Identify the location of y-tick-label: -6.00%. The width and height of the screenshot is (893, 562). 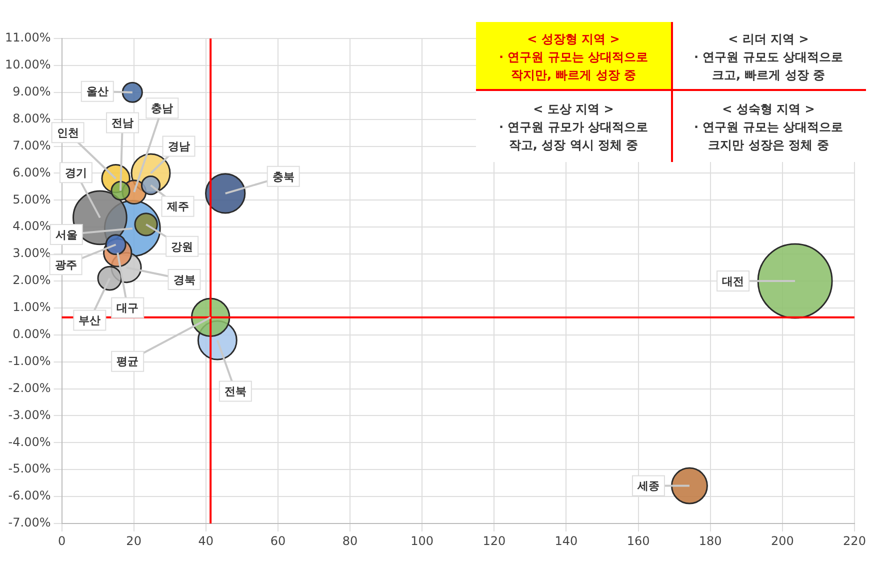
(29, 495).